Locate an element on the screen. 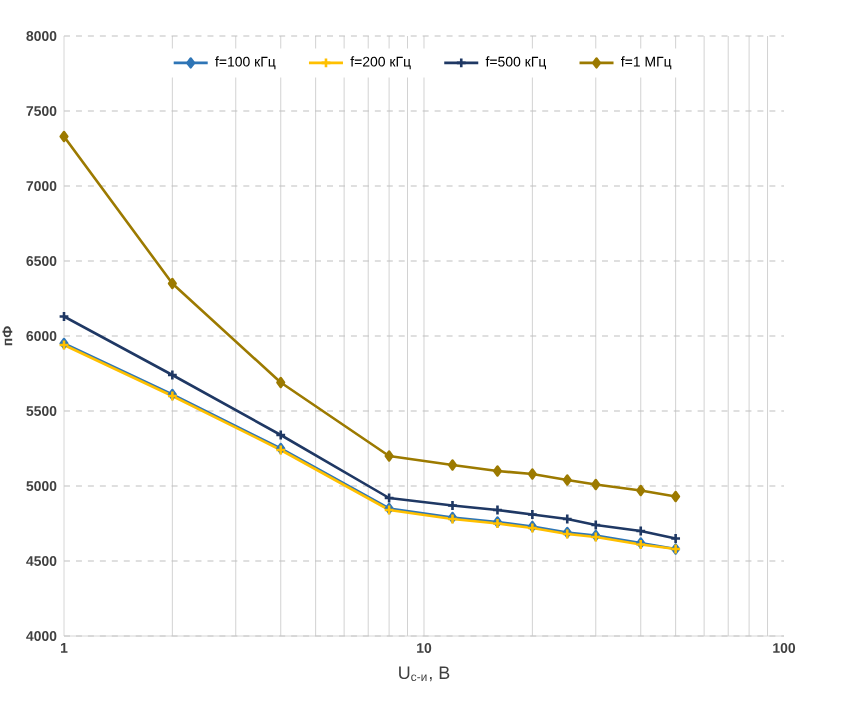 The width and height of the screenshot is (864, 704). x-axis-title: U$_{с-и}$, В is located at coordinates (424, 674).